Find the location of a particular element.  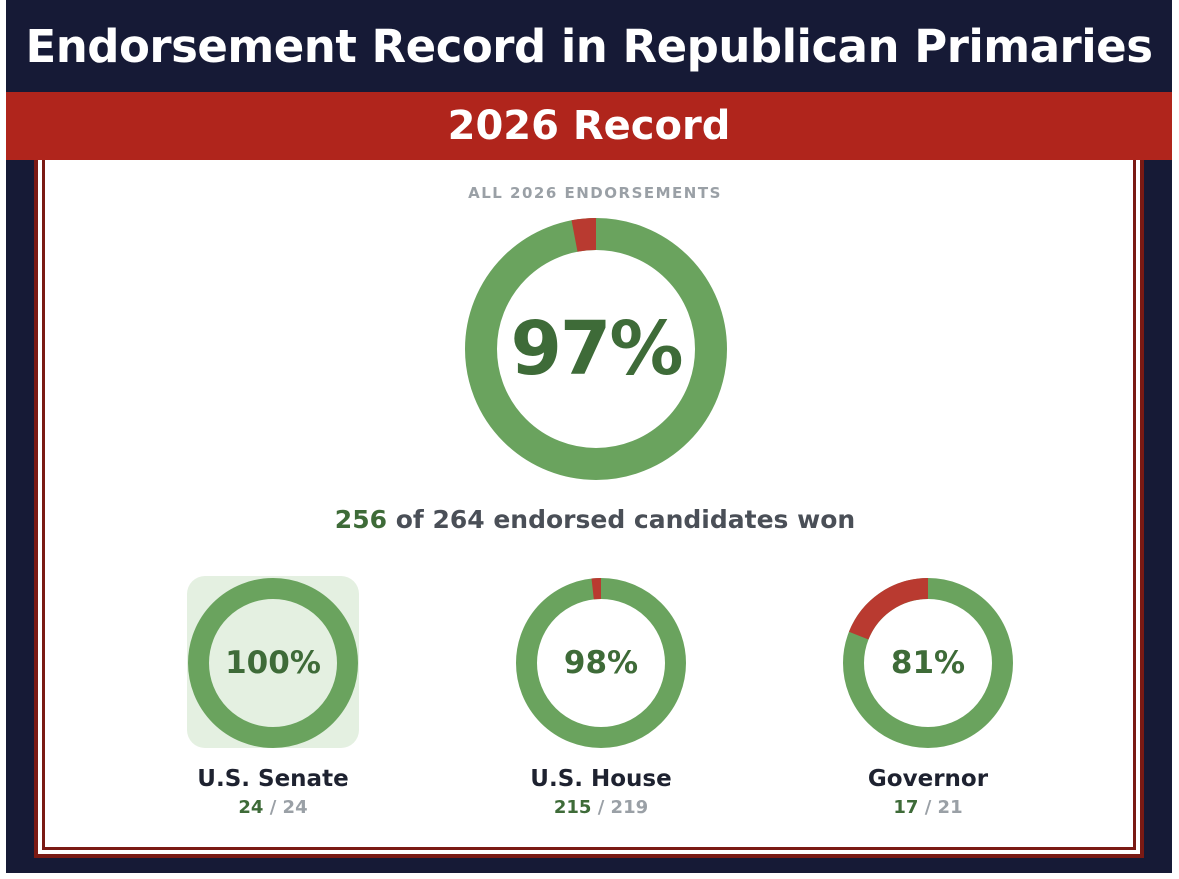

house-donut-chart is located at coordinates (601, 663).